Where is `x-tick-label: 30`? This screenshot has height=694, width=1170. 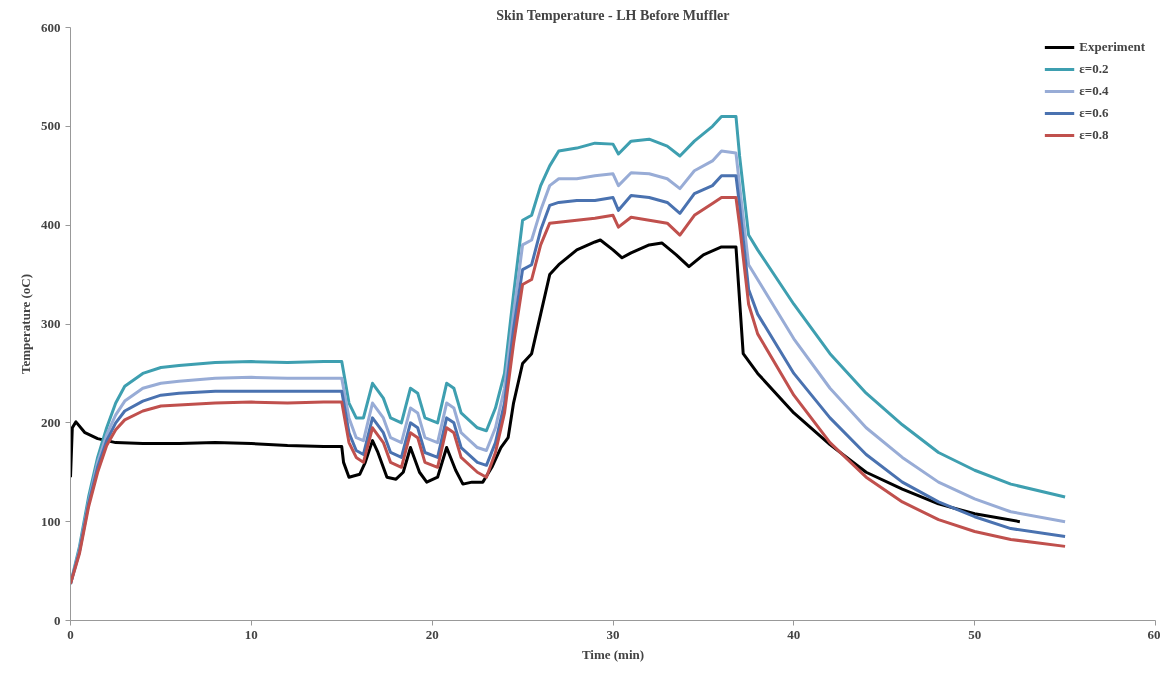 x-tick-label: 30 is located at coordinates (613, 634).